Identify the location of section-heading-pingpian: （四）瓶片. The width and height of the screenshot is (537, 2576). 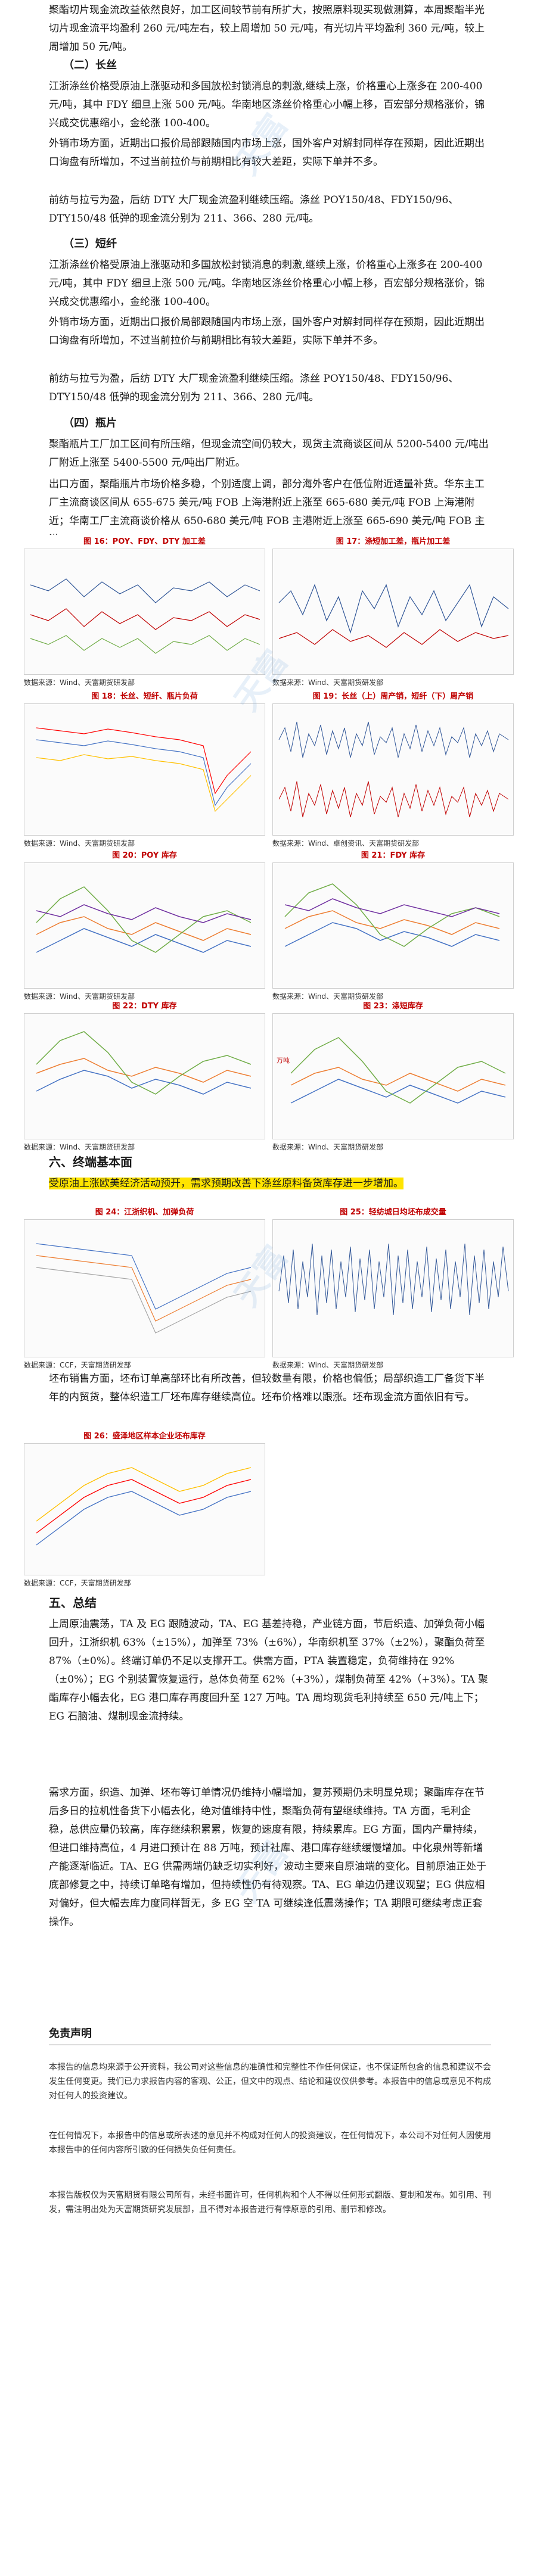
(90, 423).